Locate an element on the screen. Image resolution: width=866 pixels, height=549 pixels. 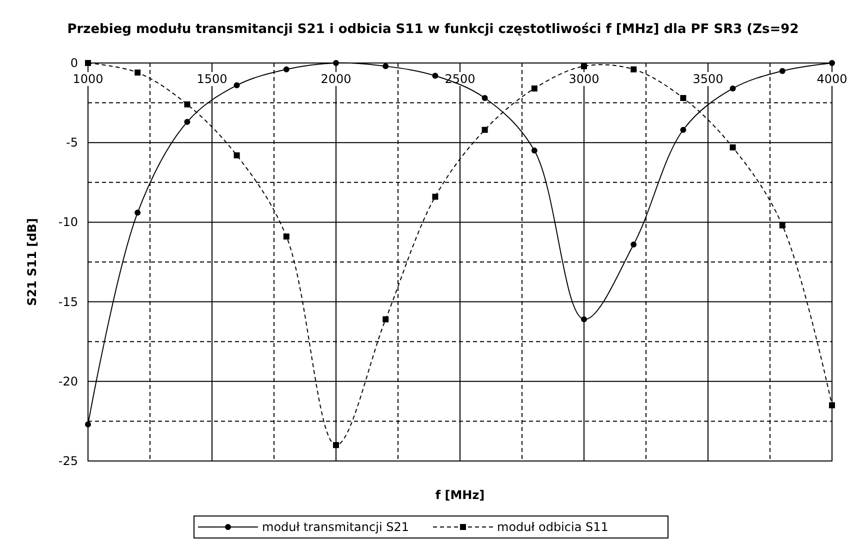
x-tick-label: 2000 is located at coordinates (336, 79).